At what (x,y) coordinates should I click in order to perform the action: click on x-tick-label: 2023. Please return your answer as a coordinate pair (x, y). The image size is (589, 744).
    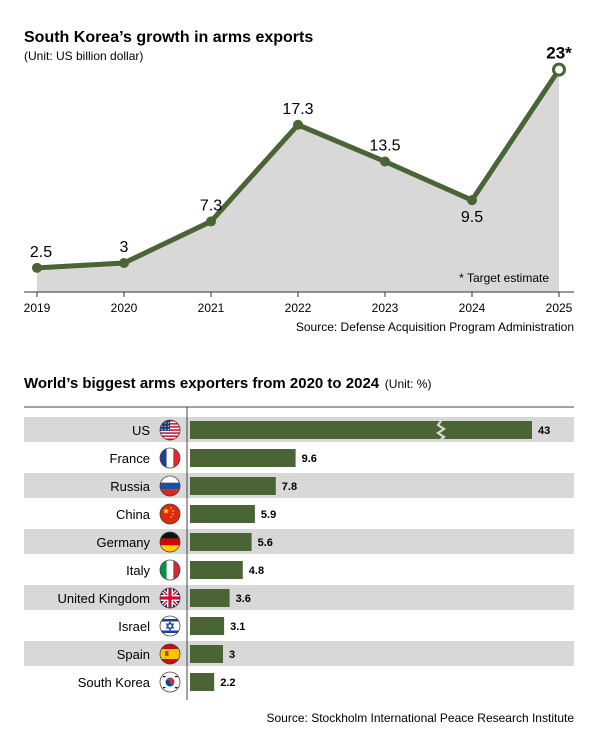
    Looking at the image, I should click on (385, 308).